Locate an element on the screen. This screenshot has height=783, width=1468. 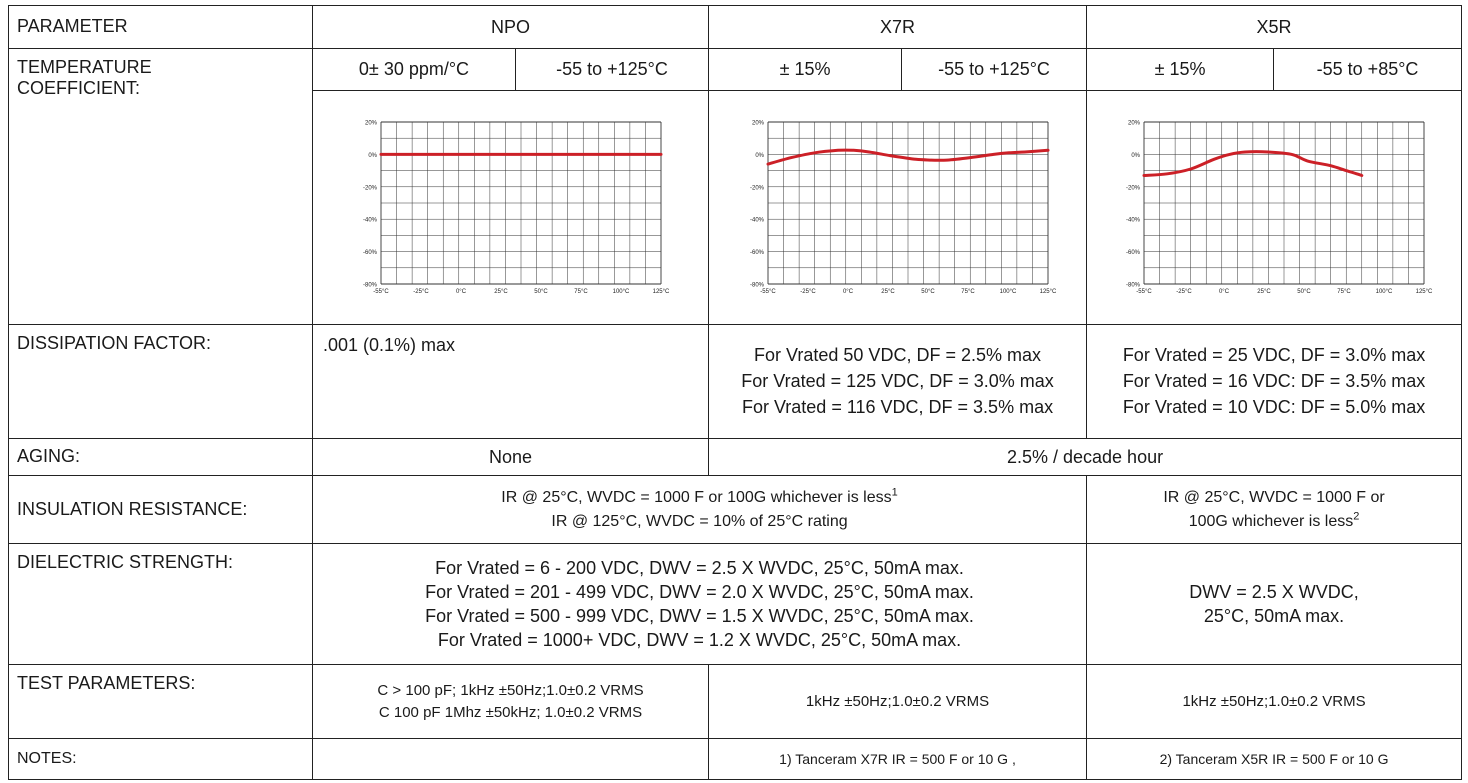
x5r-insulation-line1: IR @ 25°C, WVDC = 1000 F or is located at coordinates (1274, 497).